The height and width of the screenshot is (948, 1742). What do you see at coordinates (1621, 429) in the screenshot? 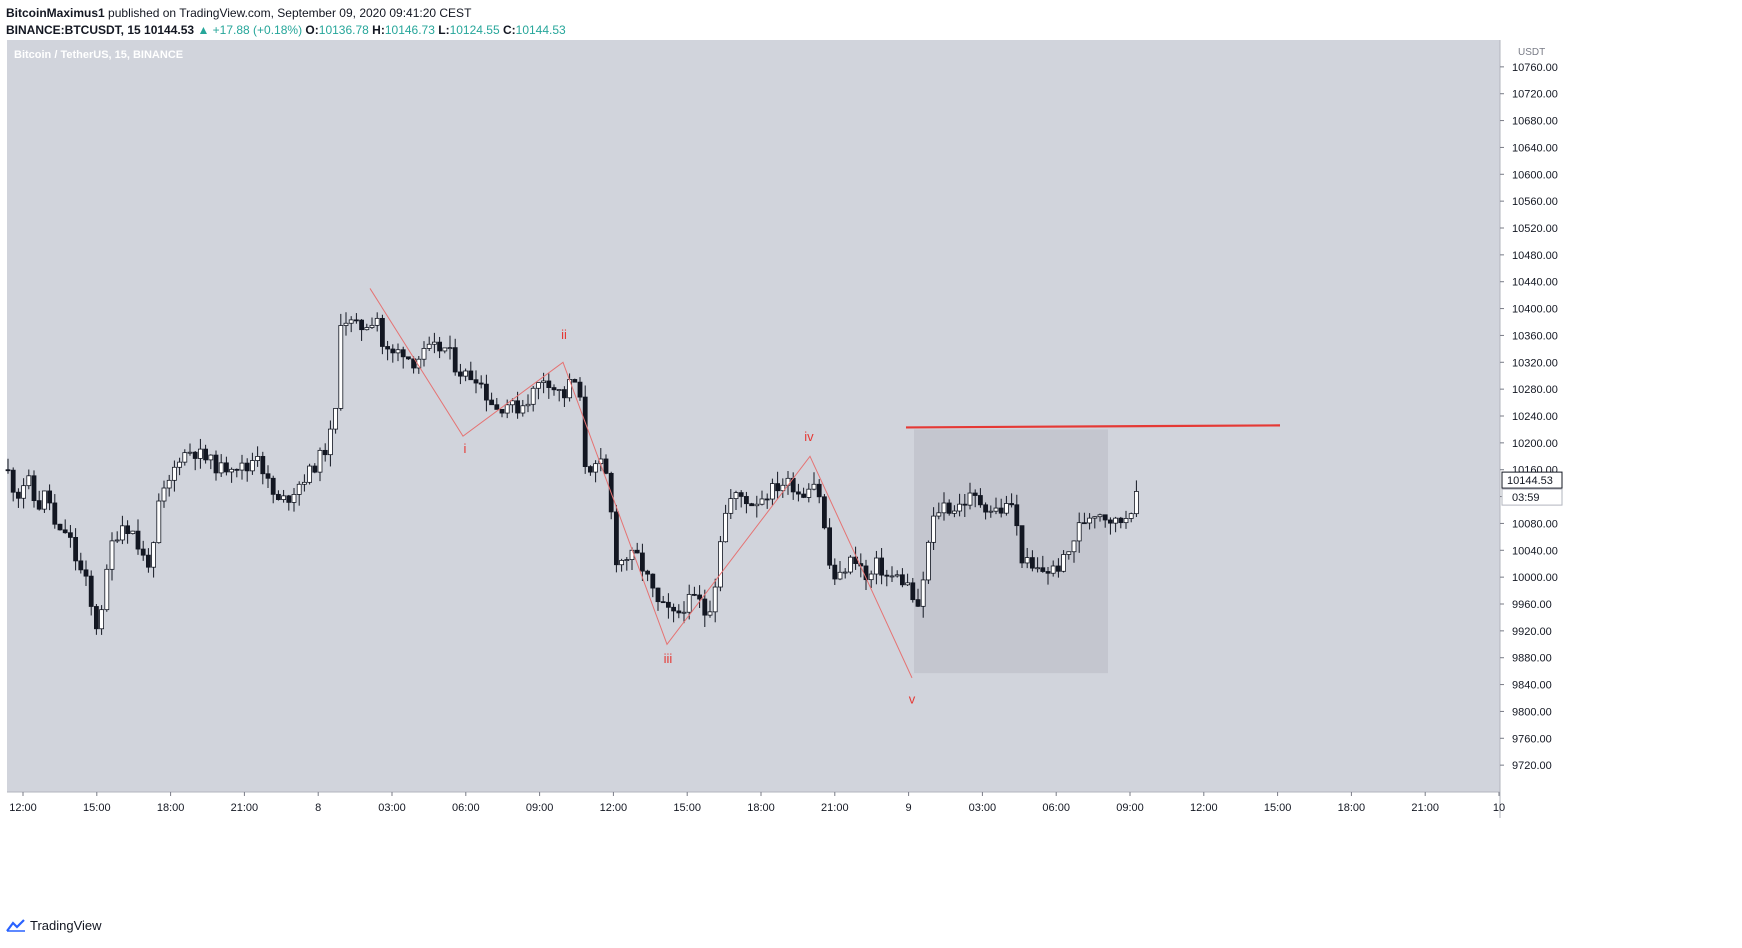
I see `price-scale` at bounding box center [1621, 429].